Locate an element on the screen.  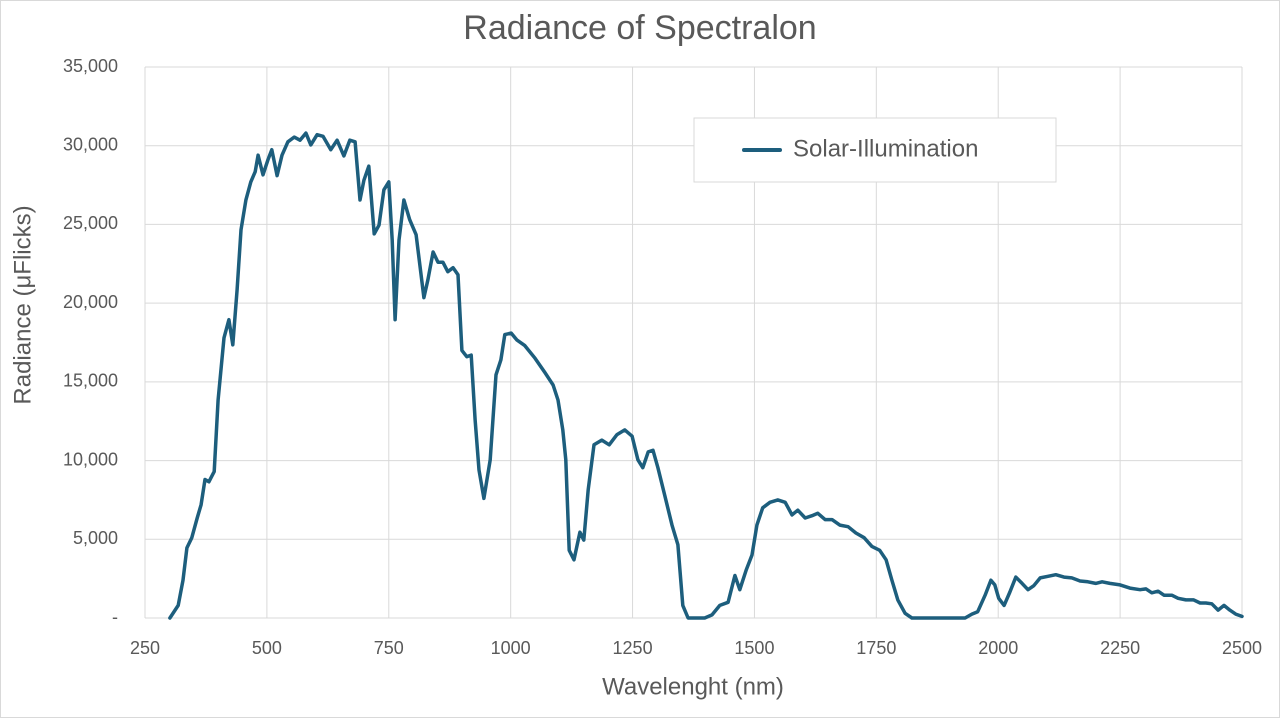
x-tick-label: 1000 is located at coordinates (511, 648).